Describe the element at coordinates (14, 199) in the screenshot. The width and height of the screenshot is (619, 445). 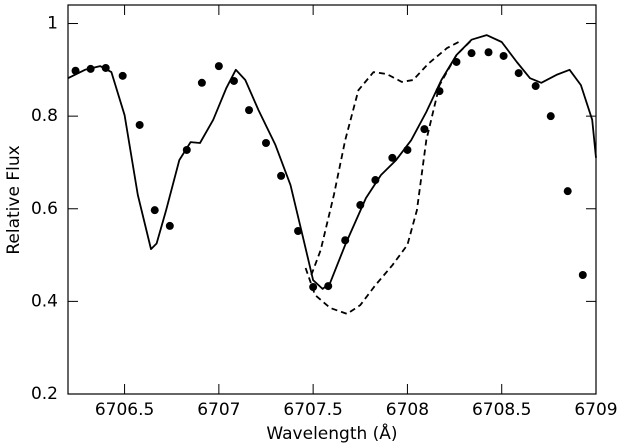
I see `y-axis-label: Relative Flux` at that location.